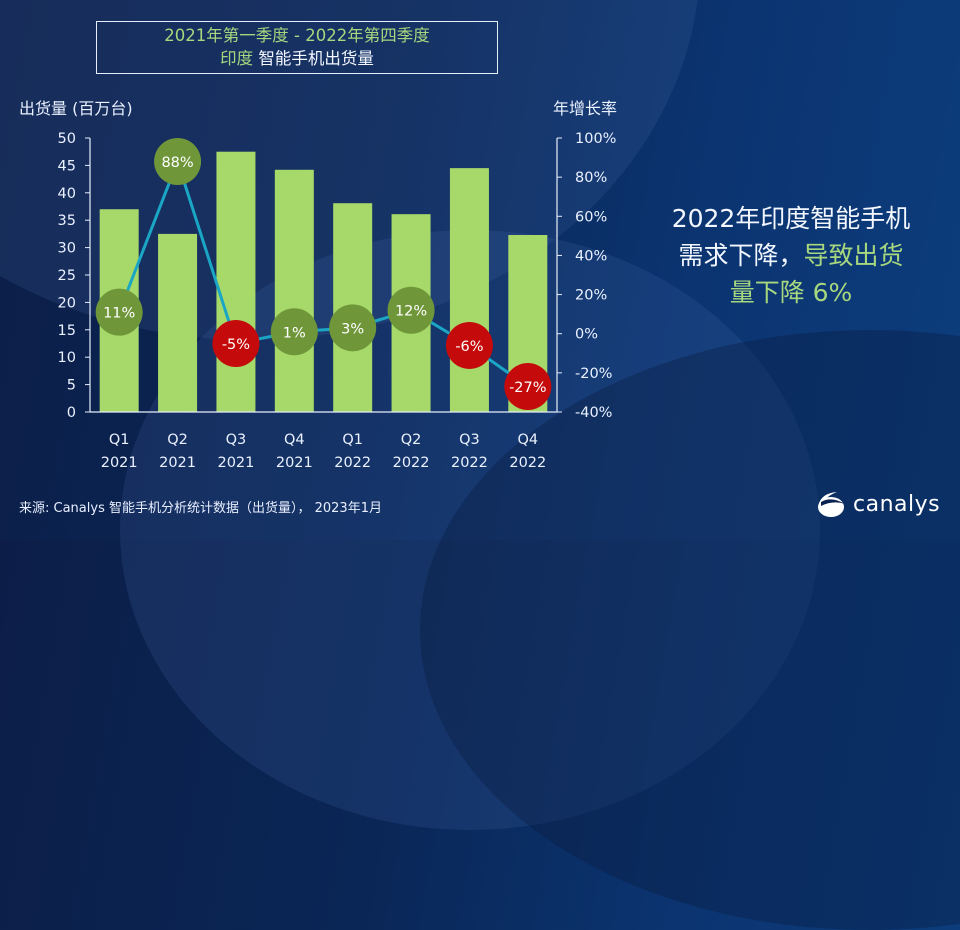  Describe the element at coordinates (236, 281) in the screenshot. I see `bar-q3-2021` at that location.